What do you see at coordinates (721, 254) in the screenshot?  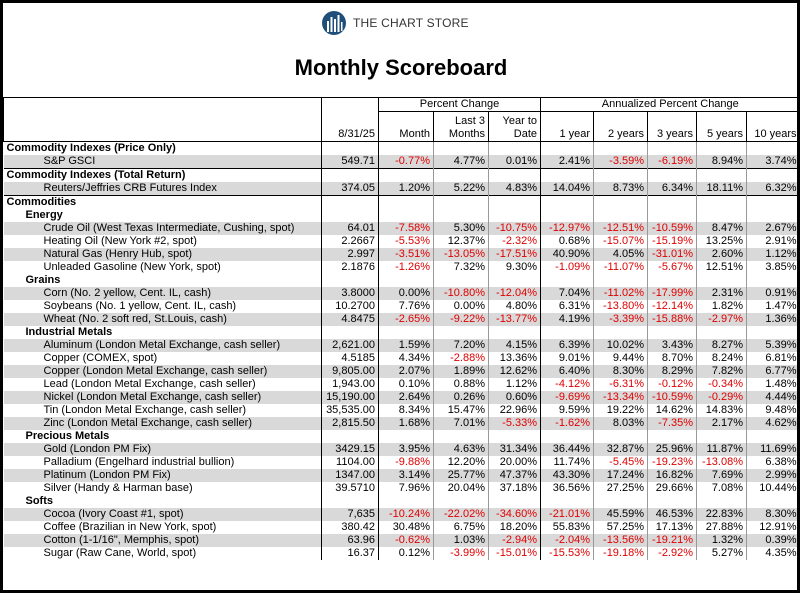 I see `cell-value: 2.60%` at bounding box center [721, 254].